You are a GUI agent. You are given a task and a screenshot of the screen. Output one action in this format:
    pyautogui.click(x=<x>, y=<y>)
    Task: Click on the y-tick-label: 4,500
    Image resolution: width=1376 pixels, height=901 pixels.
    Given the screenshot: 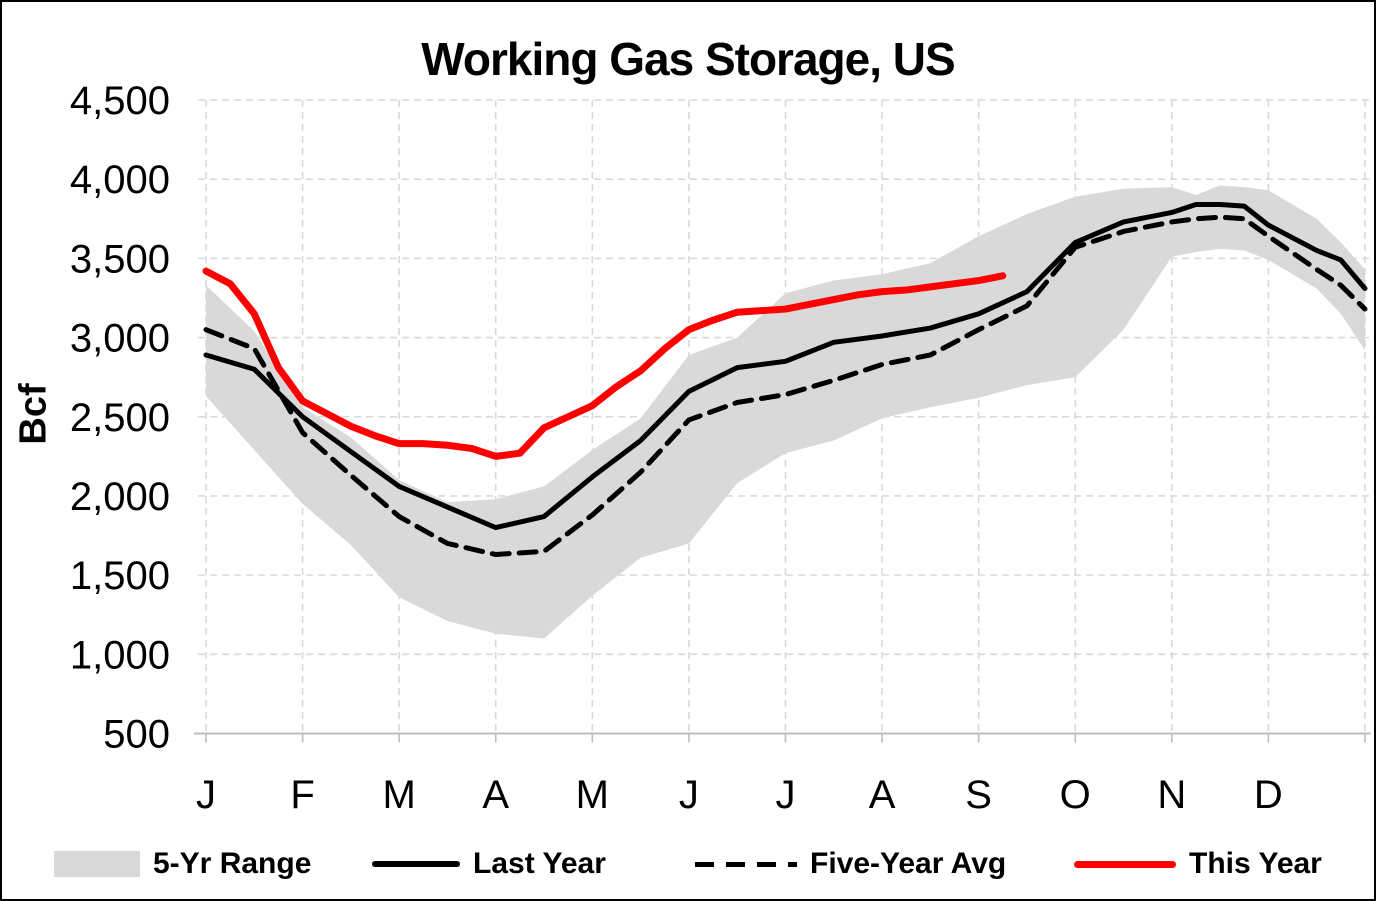 What is the action you would take?
    pyautogui.click(x=120, y=101)
    